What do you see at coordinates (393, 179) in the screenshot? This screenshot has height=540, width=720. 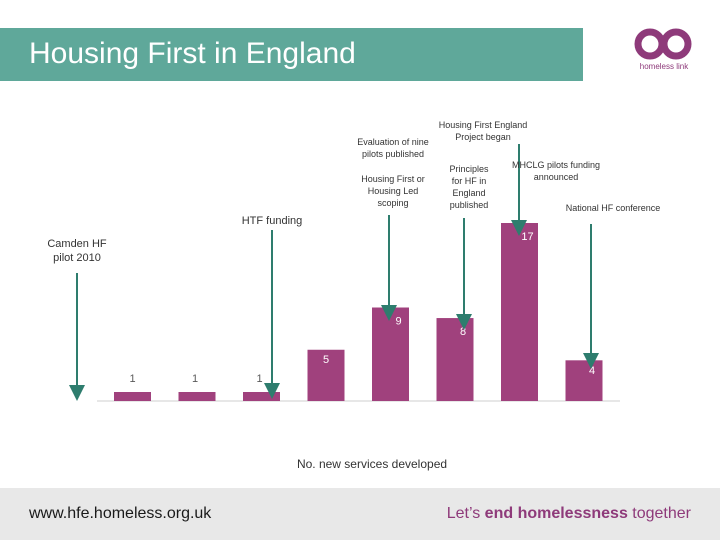 I see `annotation-3-line-0: Housing First or` at bounding box center [393, 179].